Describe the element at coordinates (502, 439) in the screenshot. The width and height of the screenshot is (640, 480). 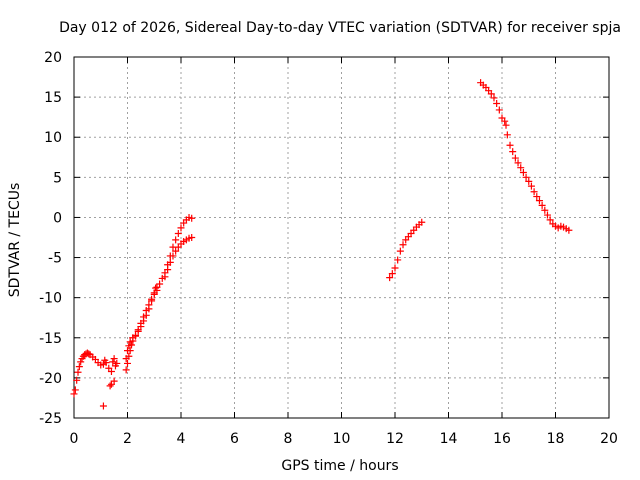
I see `x-tick-label: 16` at that location.